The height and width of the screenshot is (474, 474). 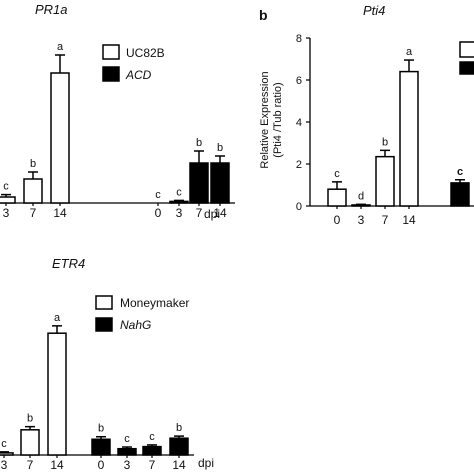 What do you see at coordinates (299, 39) in the screenshot?
I see `pti4-ytick-label-4: 8` at bounding box center [299, 39].